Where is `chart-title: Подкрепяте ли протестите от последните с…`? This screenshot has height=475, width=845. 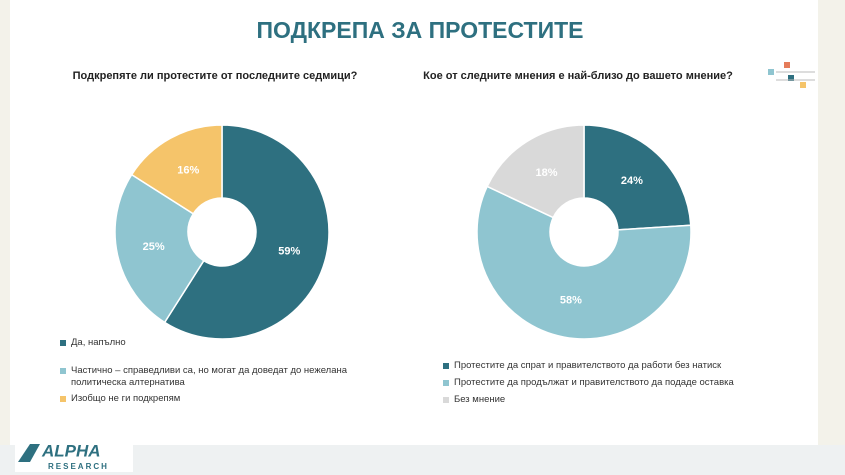
chart-title: Подкрепяте ли протестите от последните с… is located at coordinates (215, 76).